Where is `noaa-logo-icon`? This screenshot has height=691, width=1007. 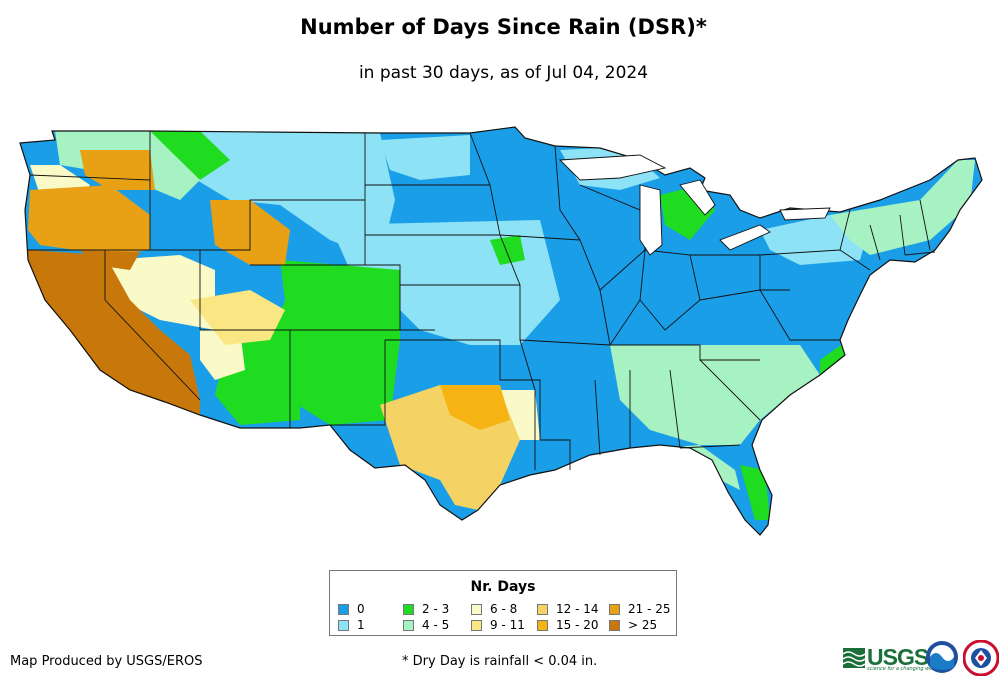
noaa-logo-icon is located at coordinates (942, 657).